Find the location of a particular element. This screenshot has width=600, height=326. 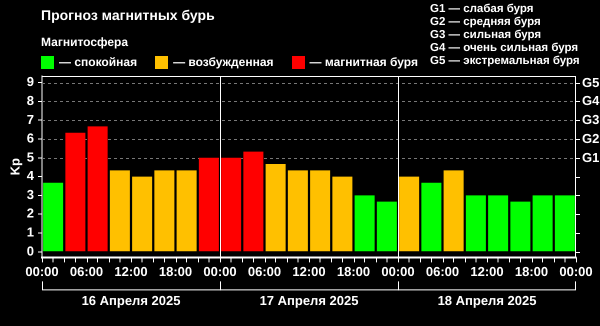

text: G4 — очень сильная буря is located at coordinates (505, 48).